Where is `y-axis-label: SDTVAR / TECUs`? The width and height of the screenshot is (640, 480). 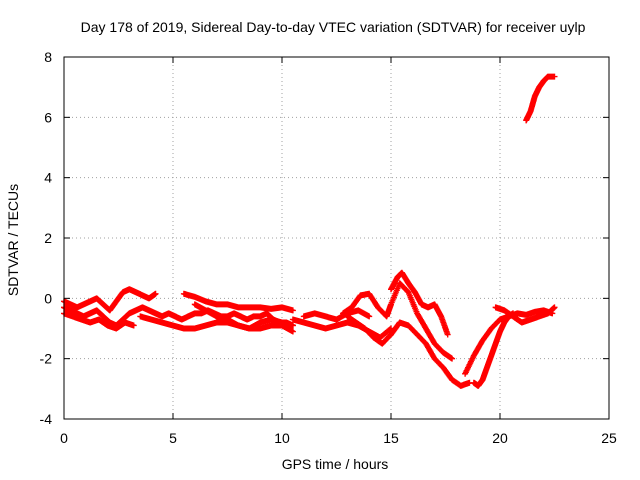
y-axis-label: SDTVAR / TECUs is located at coordinates (13, 240).